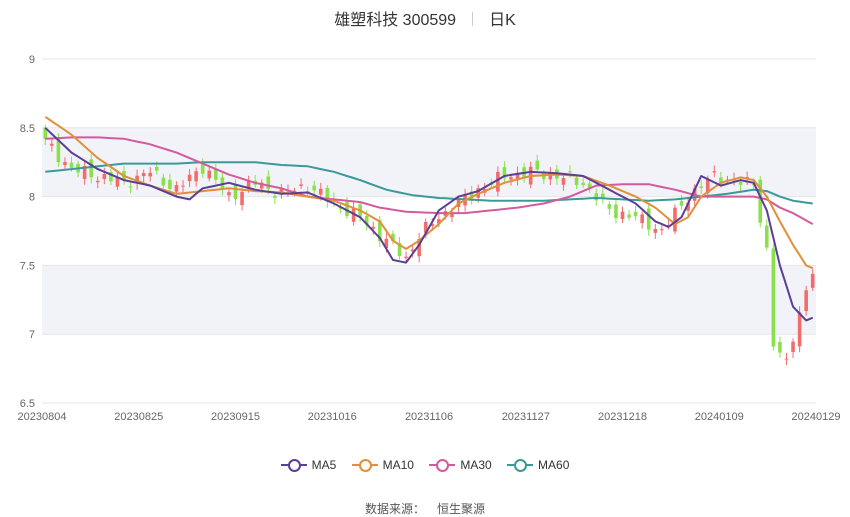 The width and height of the screenshot is (850, 517). I want to click on legend-ma5-marker, so click(293, 465).